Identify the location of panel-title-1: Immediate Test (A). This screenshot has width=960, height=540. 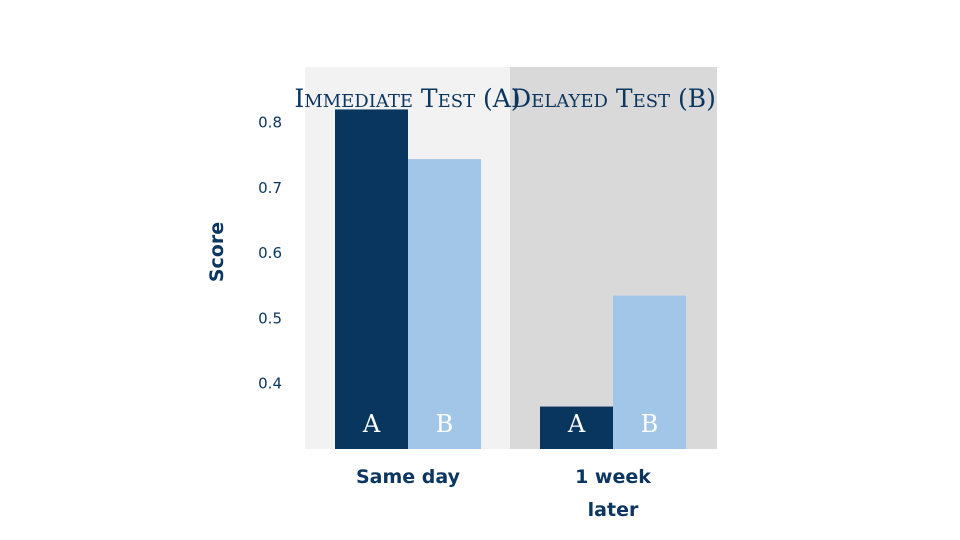
(407, 98).